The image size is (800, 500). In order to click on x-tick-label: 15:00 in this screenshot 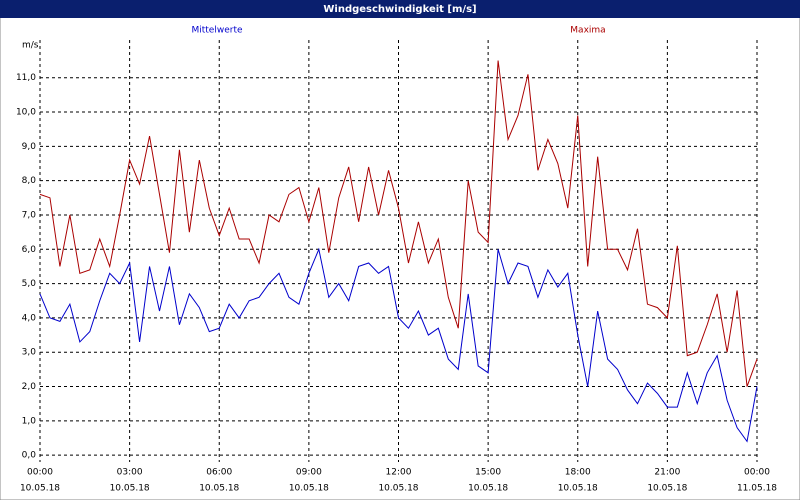, I will do `click(488, 473)`.